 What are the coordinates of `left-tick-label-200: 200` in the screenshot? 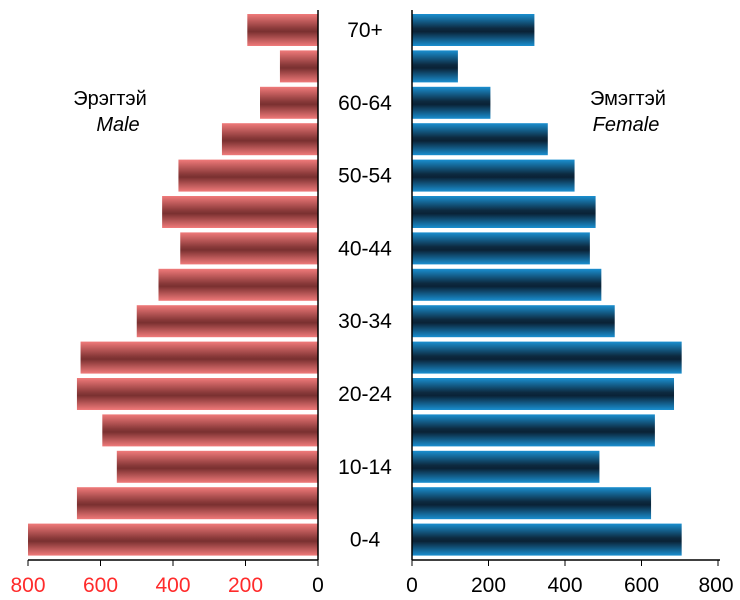 It's located at (245, 585).